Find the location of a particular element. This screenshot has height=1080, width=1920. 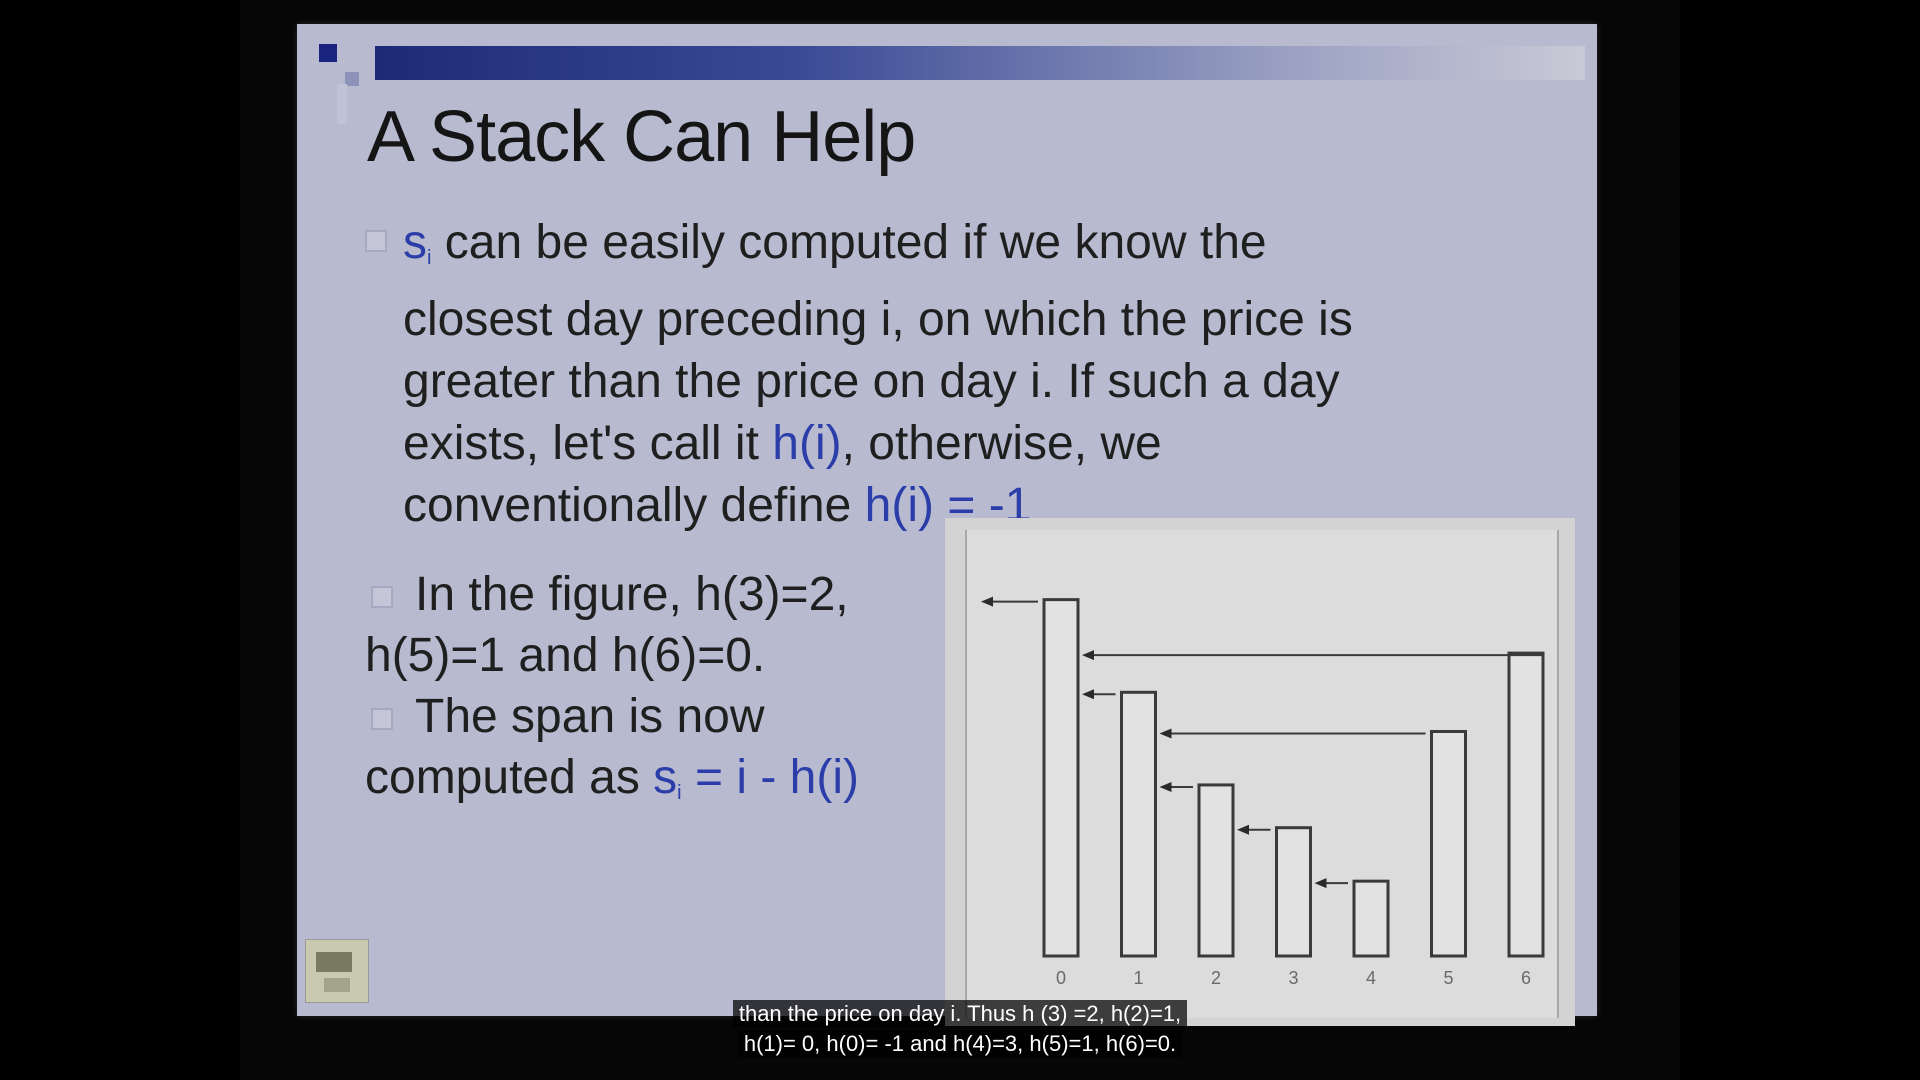

para1-text-b: , otherwise, we conventionally define is located at coordinates (782, 474).